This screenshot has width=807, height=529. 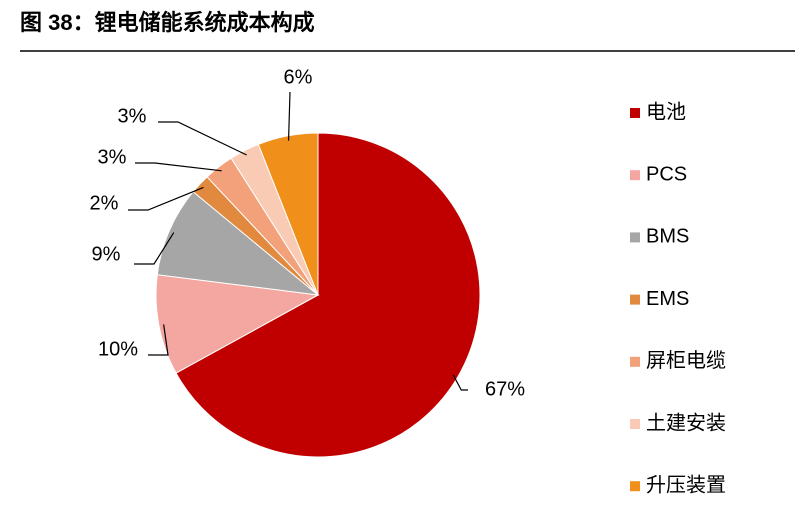 I want to click on legend-label: 升压装置, so click(x=686, y=484).